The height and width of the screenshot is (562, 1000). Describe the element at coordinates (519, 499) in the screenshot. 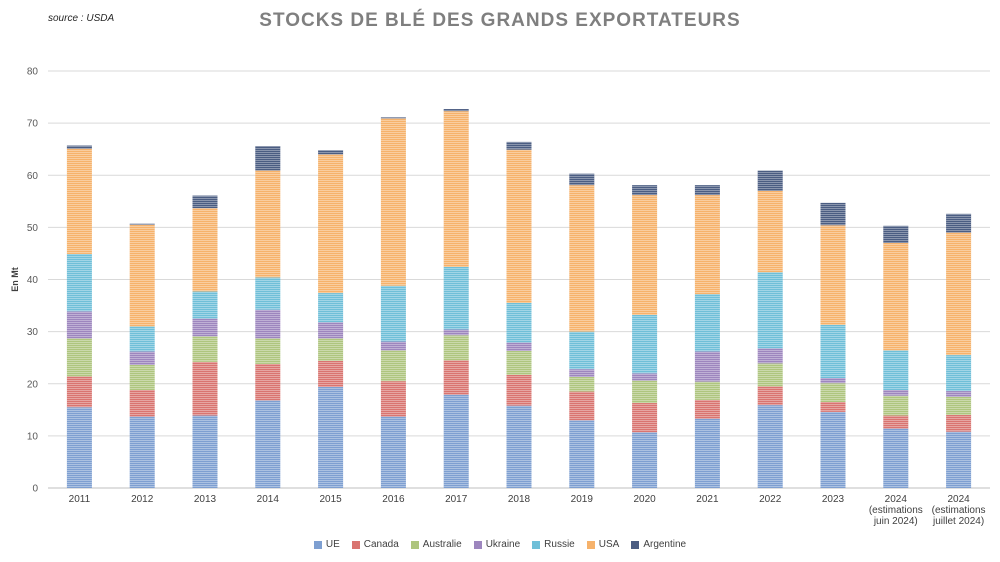

I see `x-tick-label: 2018` at that location.